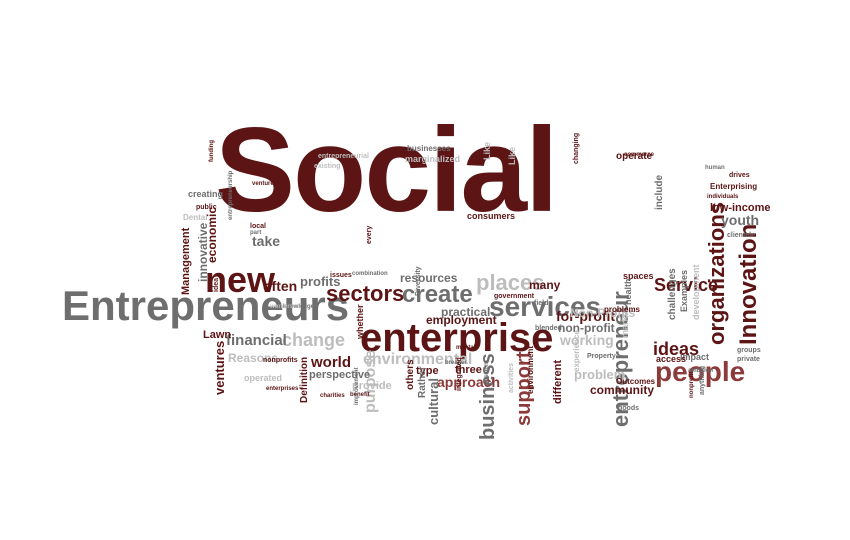  I want to click on word-commerce: commerce, so click(639, 155).